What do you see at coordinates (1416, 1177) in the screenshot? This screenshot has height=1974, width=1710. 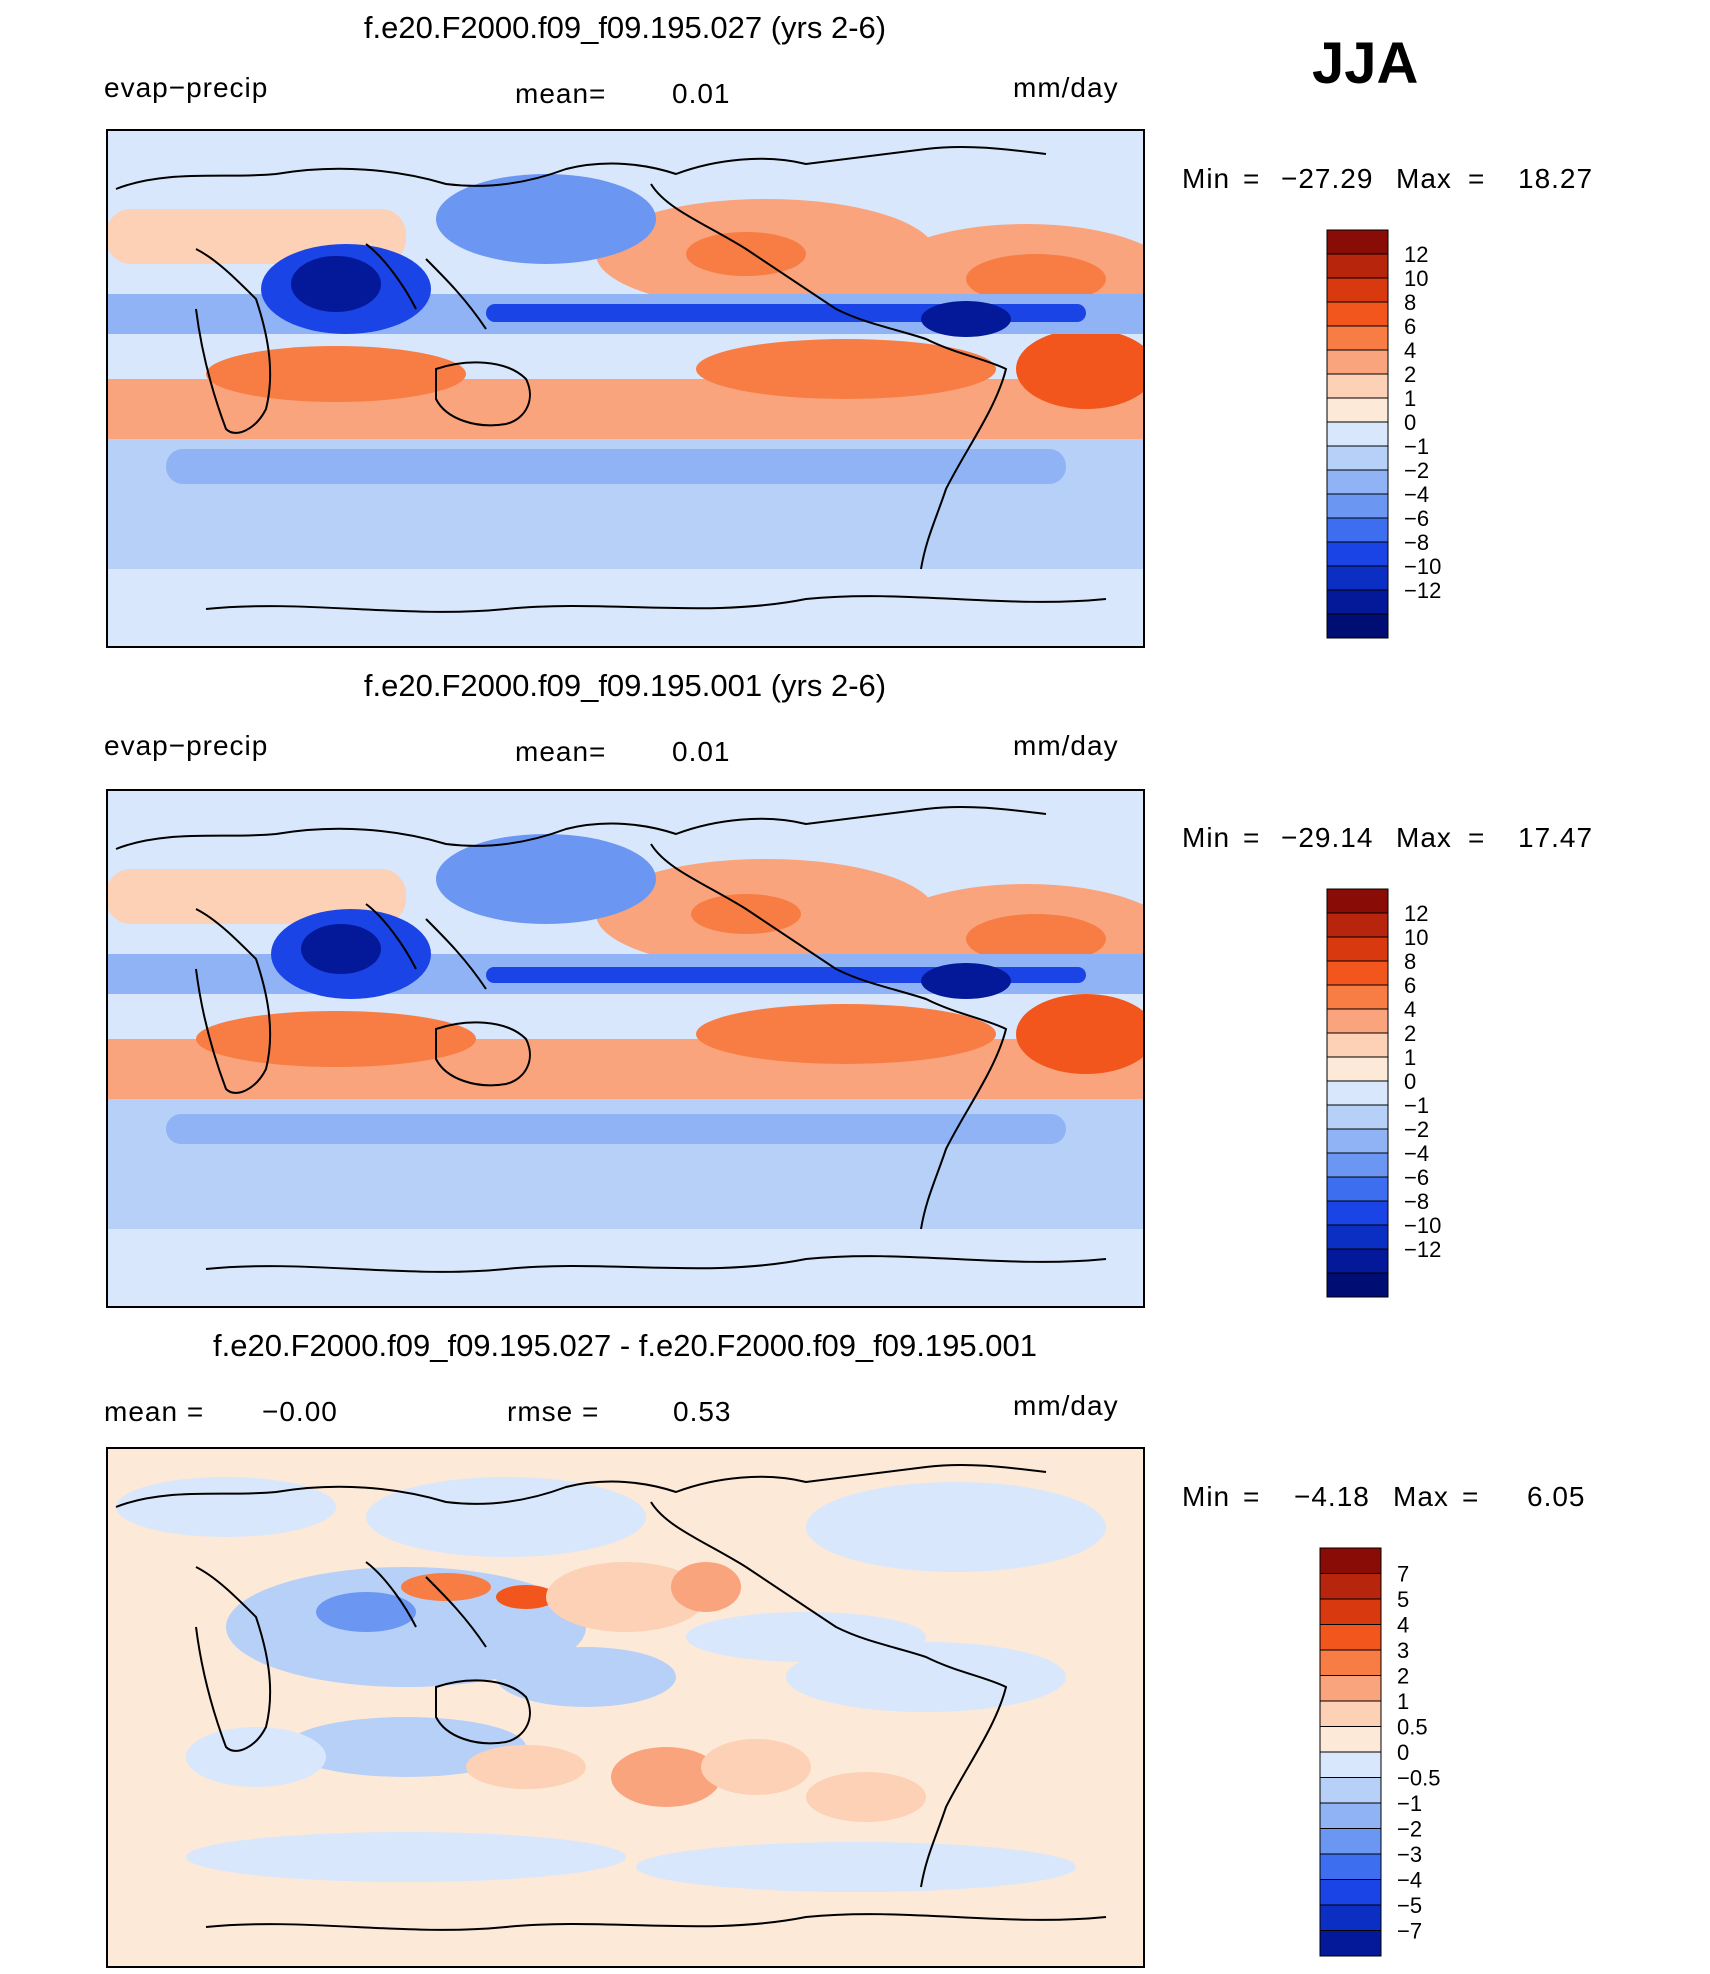 I see `colorbar2-tick-label: −6` at bounding box center [1416, 1177].